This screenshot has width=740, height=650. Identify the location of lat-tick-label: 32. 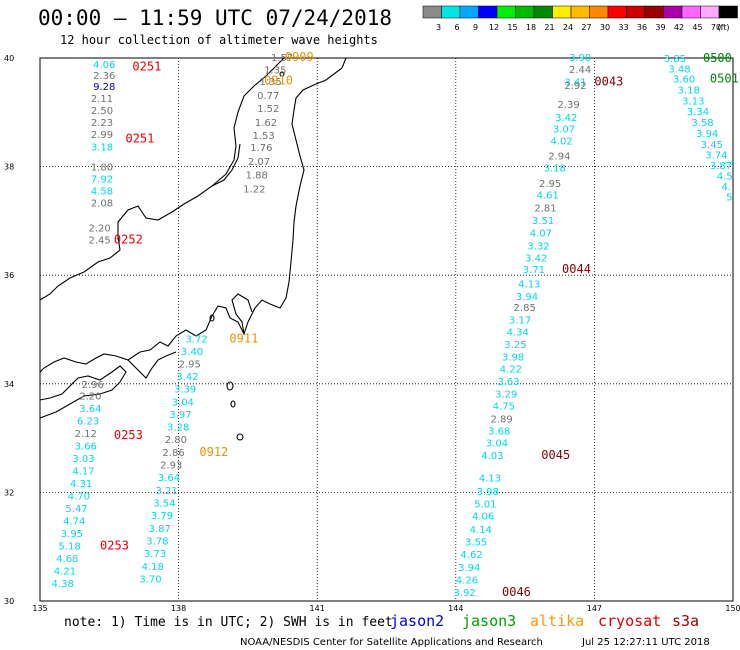
(9, 492).